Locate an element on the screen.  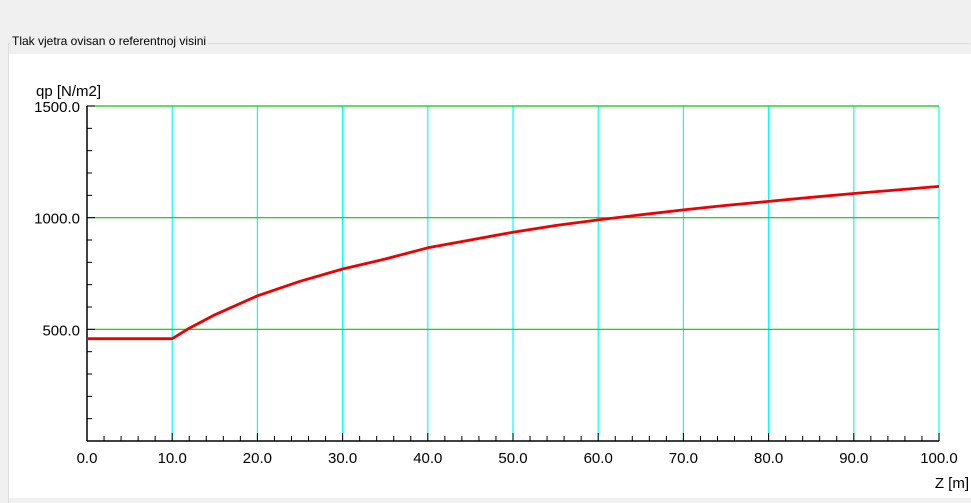
y-axis-title: qp [N/m2] is located at coordinates (68, 91).